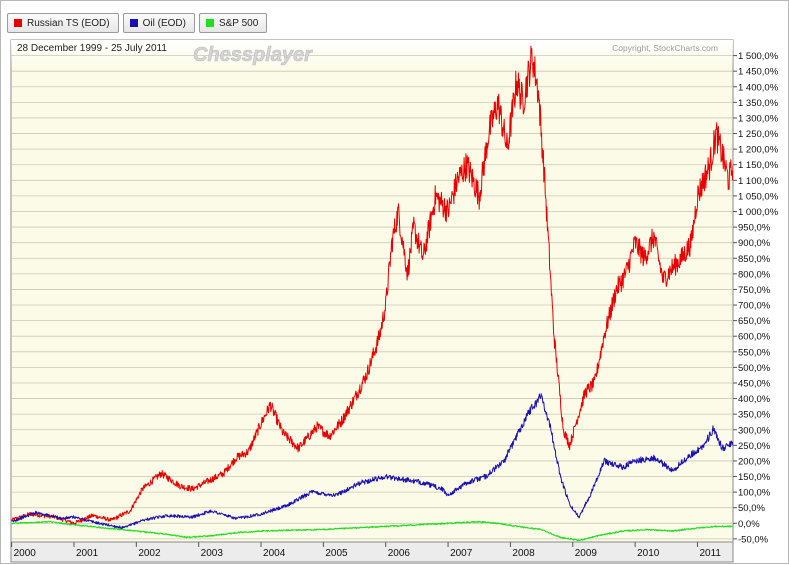 The height and width of the screenshot is (565, 789). What do you see at coordinates (754, 368) in the screenshot?
I see `y-tick-label: 500,0%` at bounding box center [754, 368].